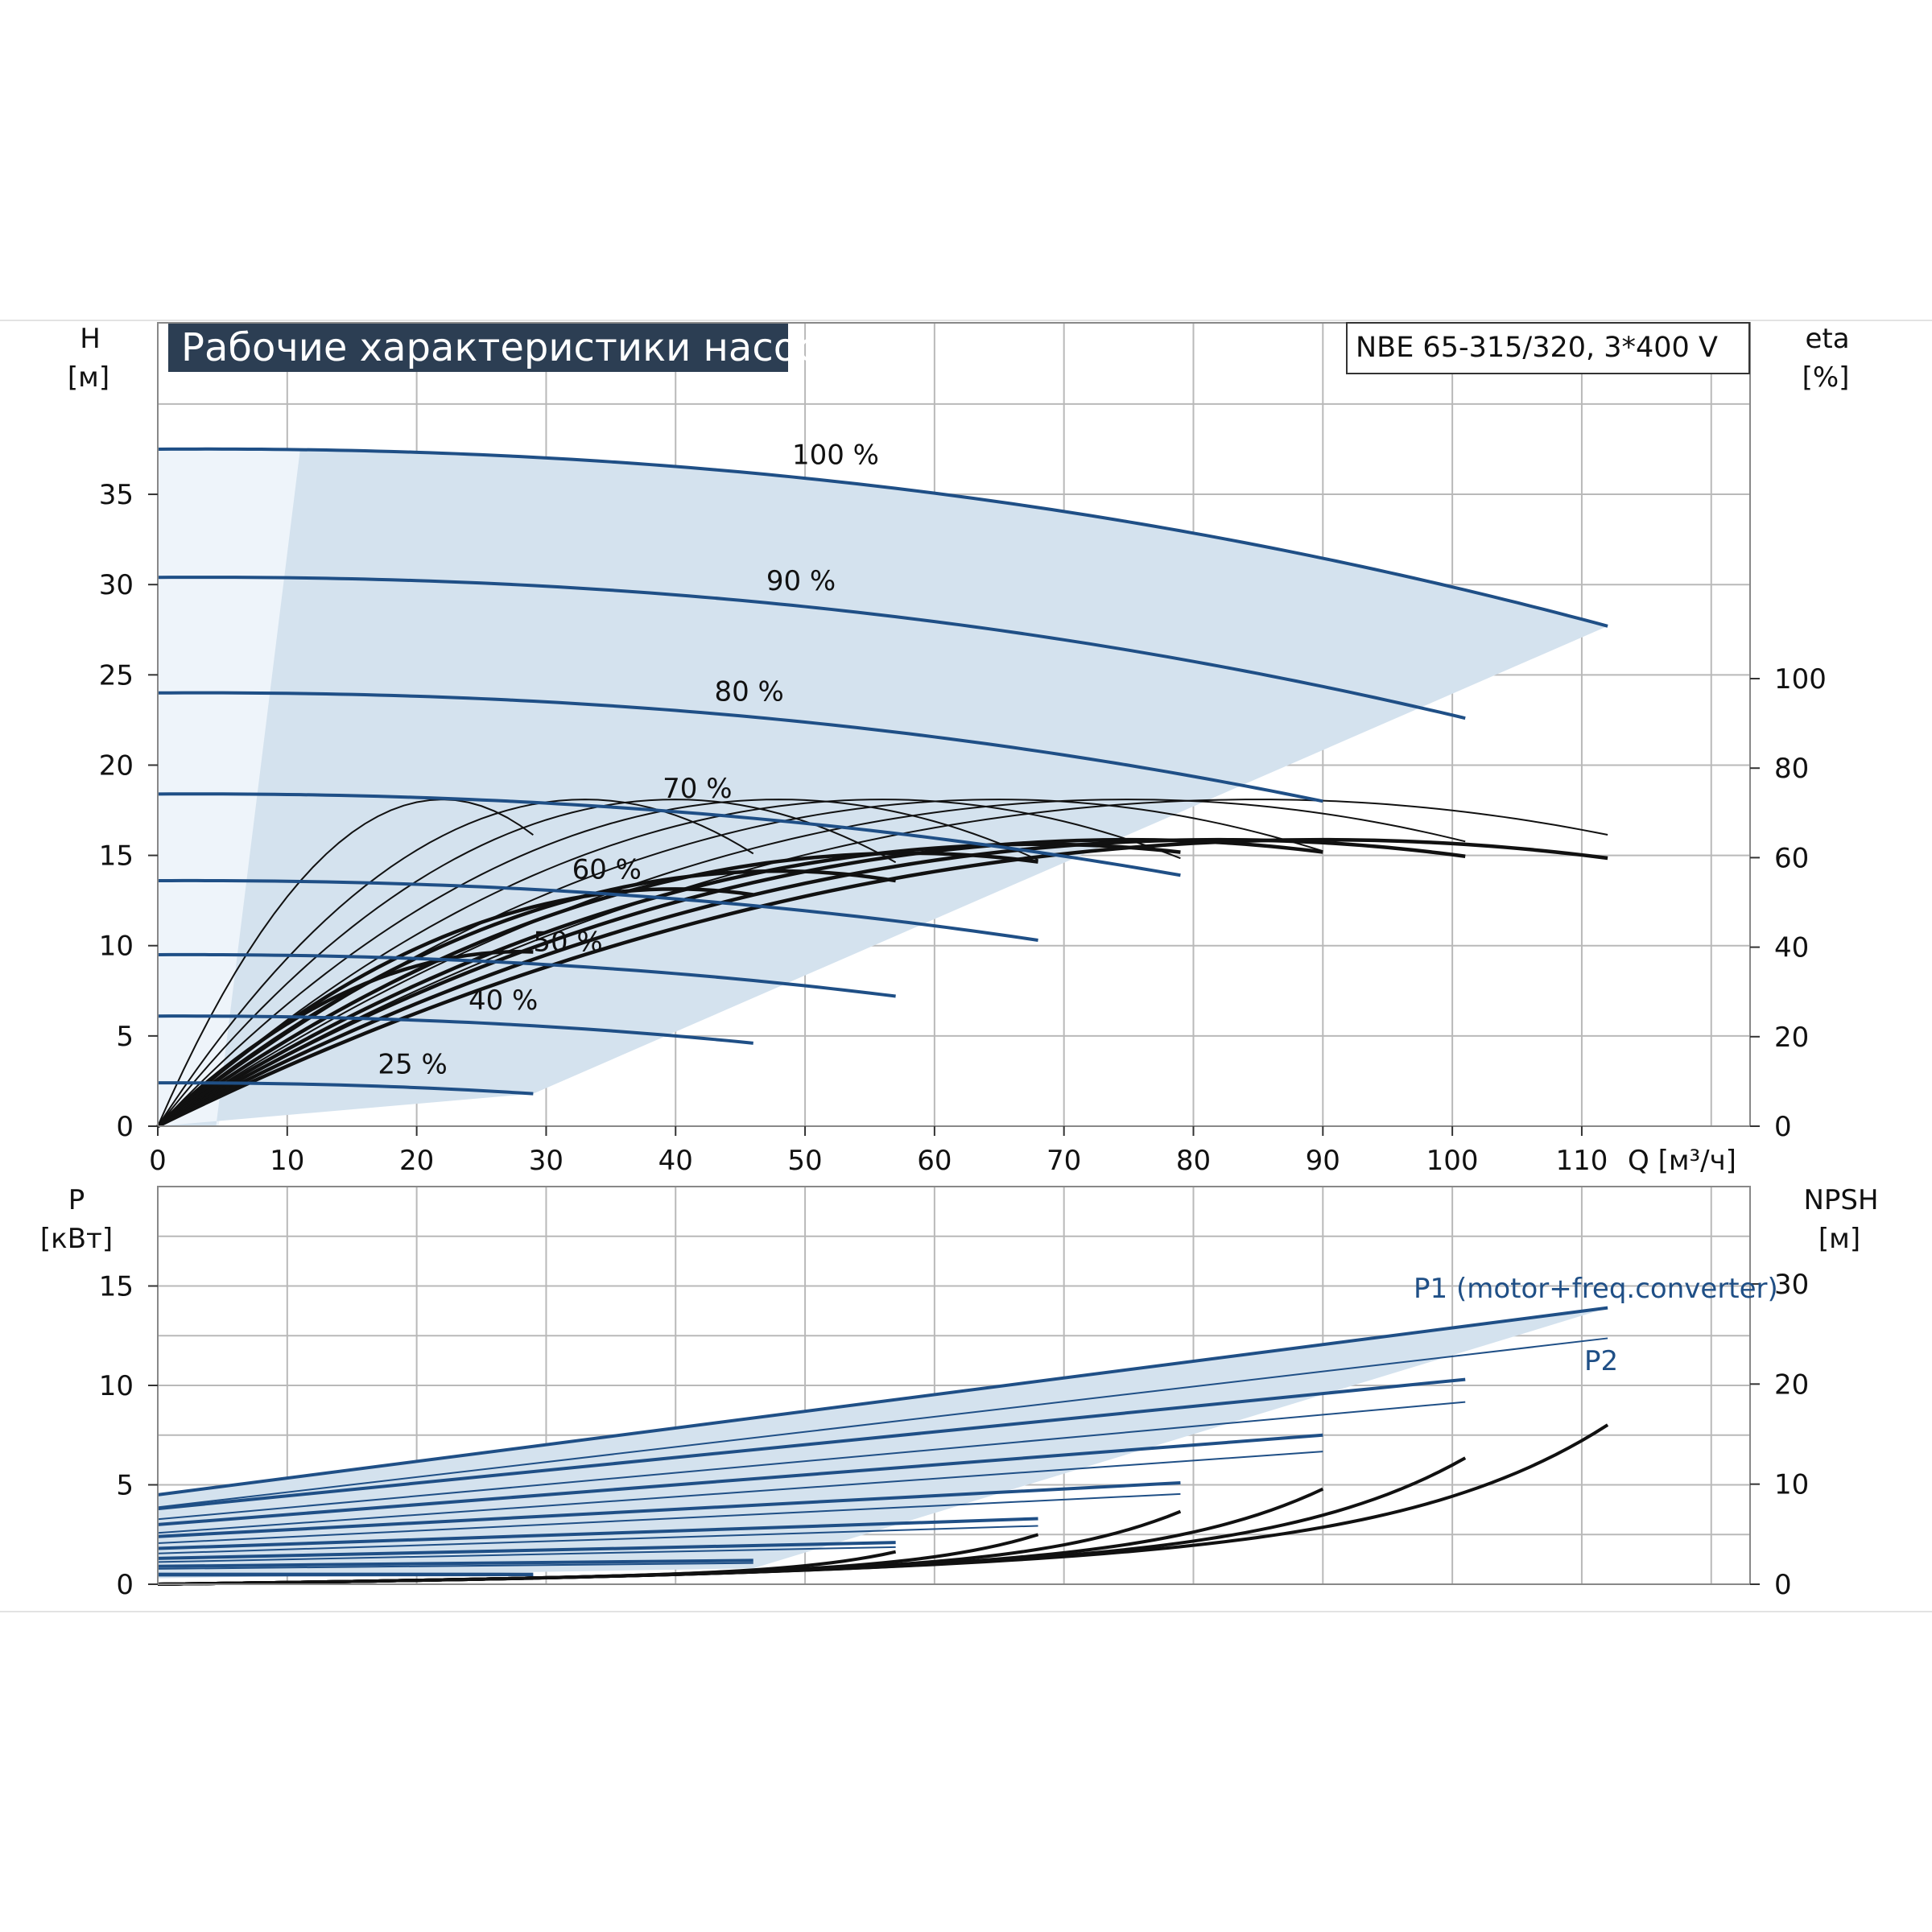 The width and height of the screenshot is (1932, 1932). Describe the element at coordinates (125, 1585) in the screenshot. I see `p-tick-label: 0` at that location.